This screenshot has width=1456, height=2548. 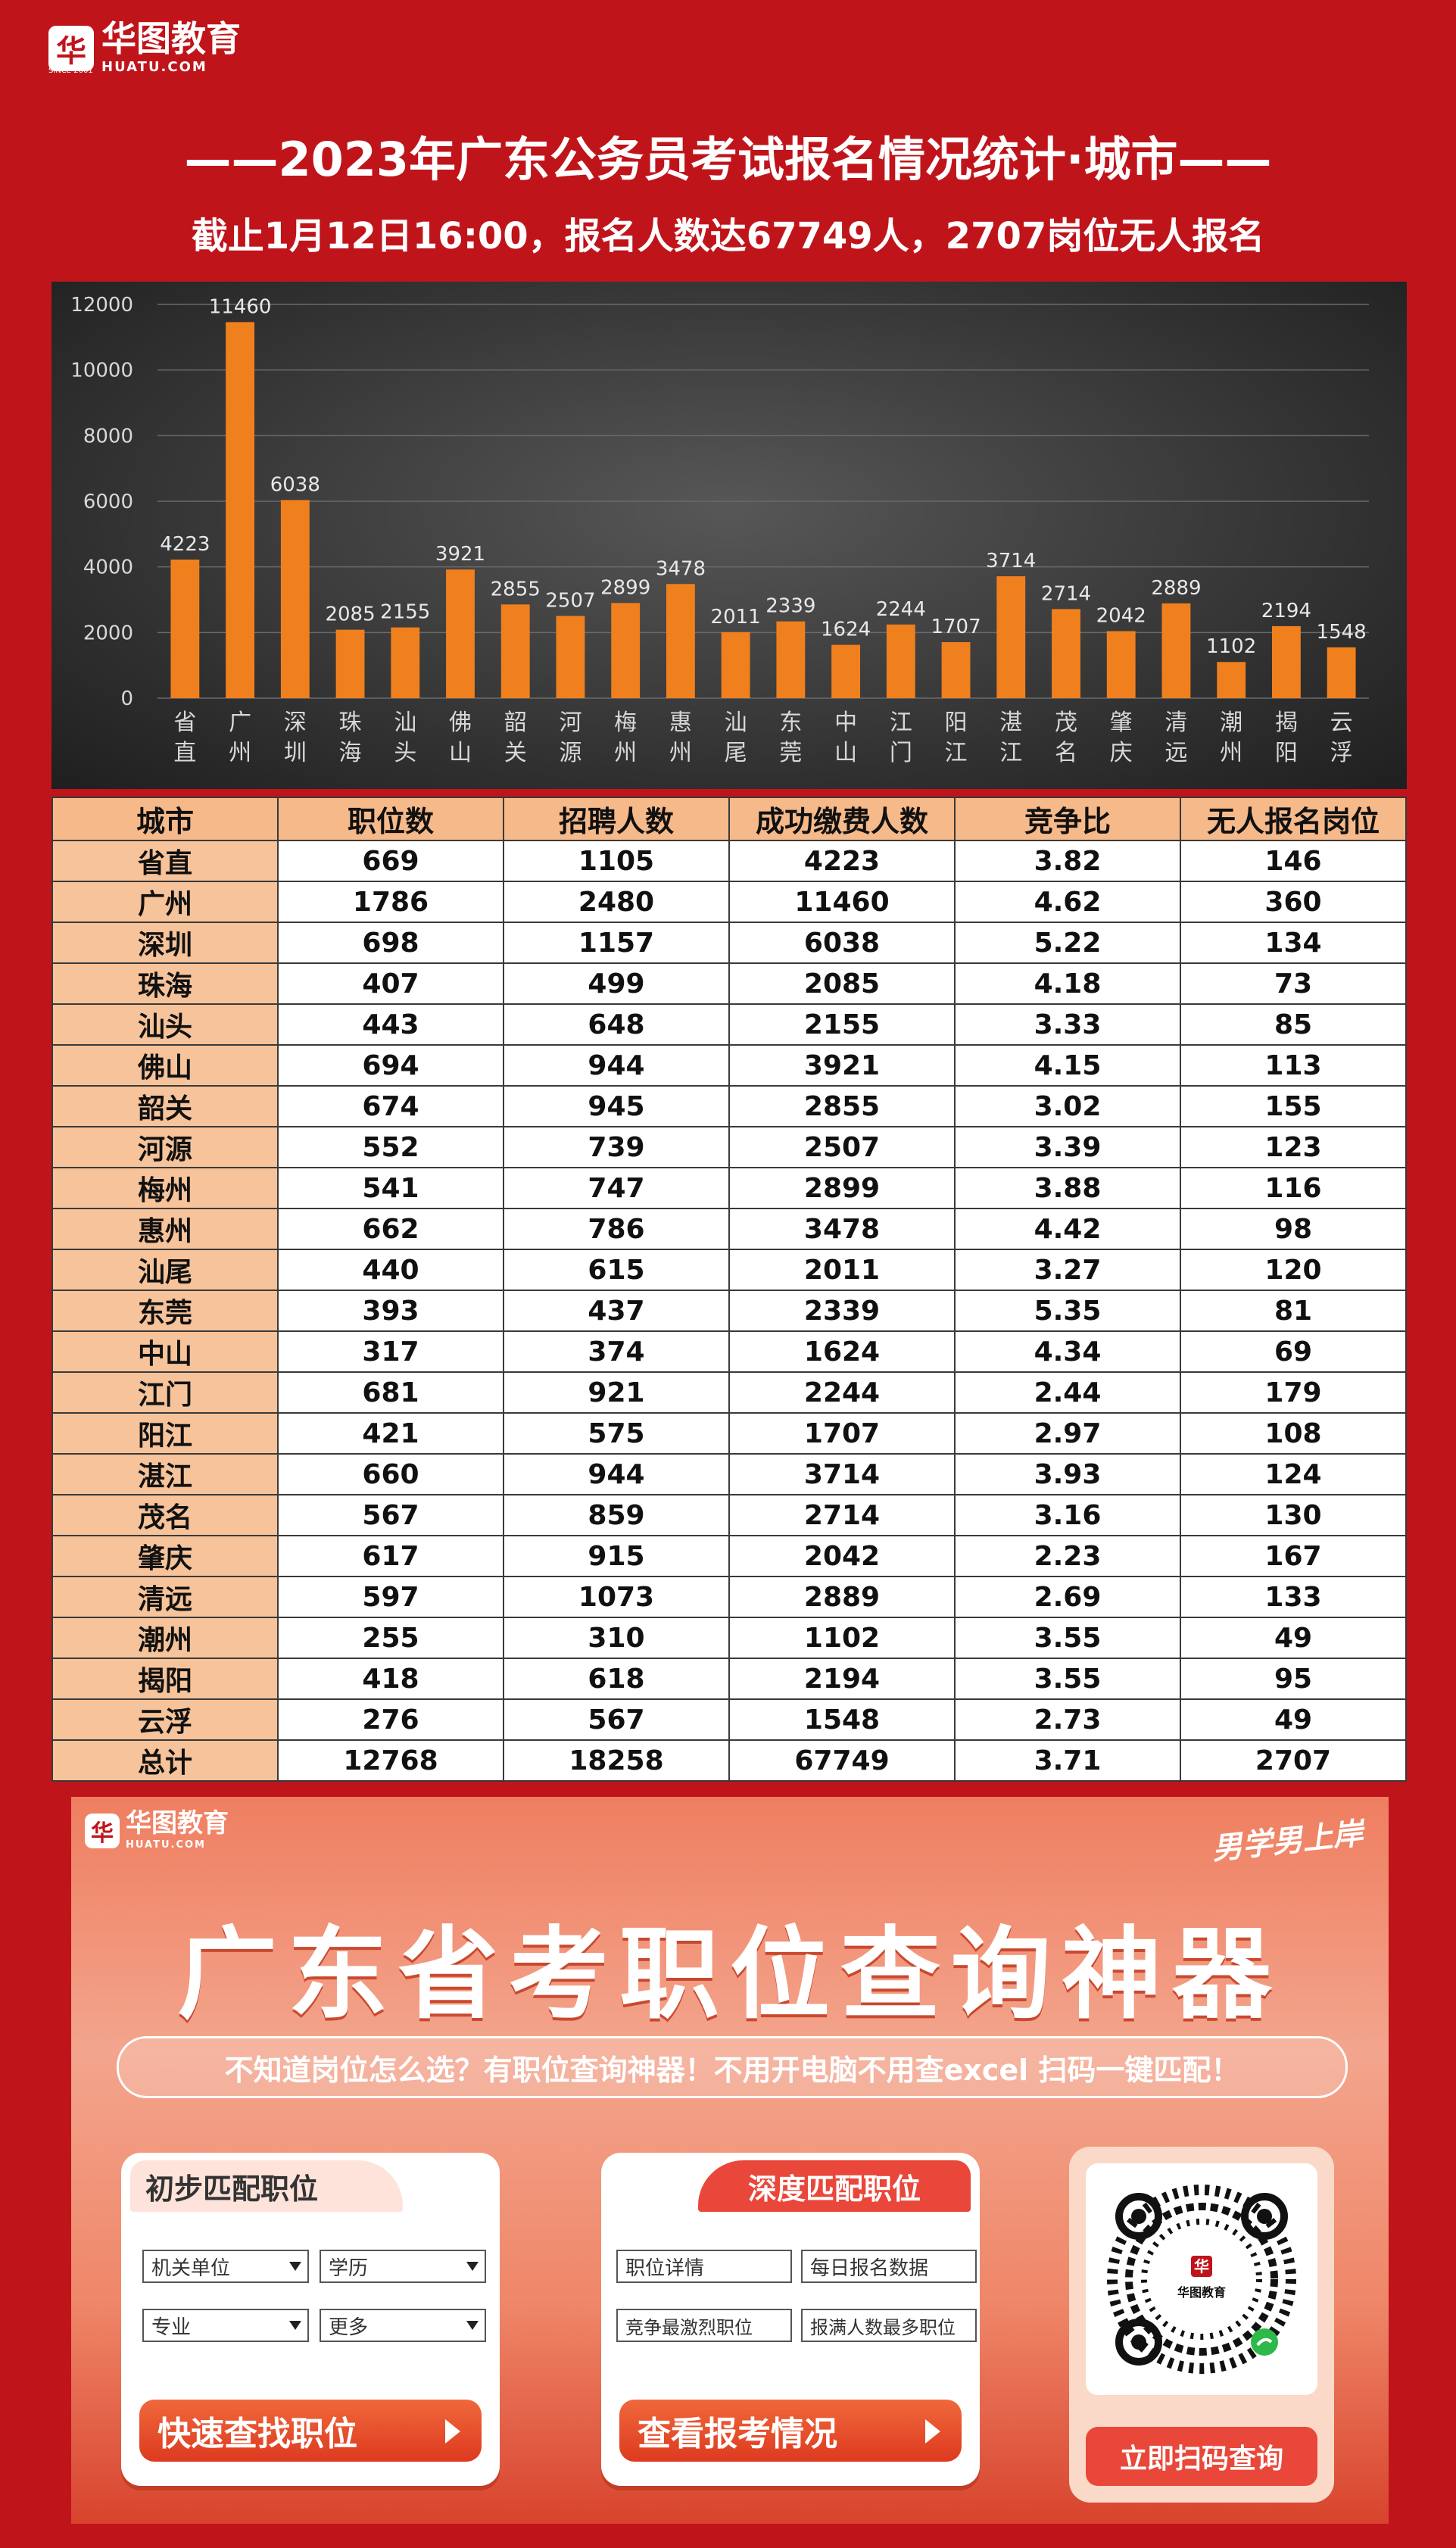 What do you see at coordinates (472, 2325) in the screenshot?
I see `chevron-down-icon` at bounding box center [472, 2325].